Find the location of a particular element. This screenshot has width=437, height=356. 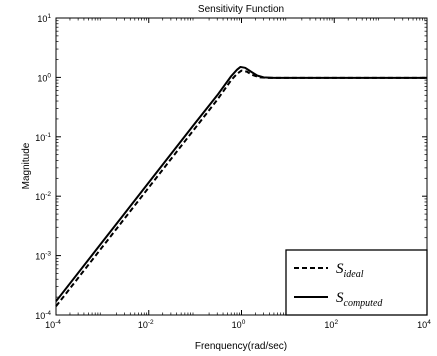

legend-label-ideal: Sideal is located at coordinates (350, 270).